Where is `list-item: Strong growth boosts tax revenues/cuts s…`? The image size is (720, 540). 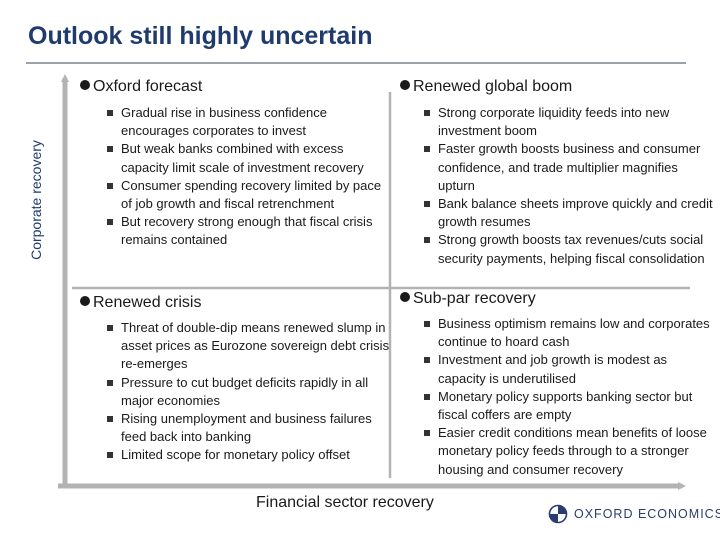
list-item: Strong growth boosts tax revenues/cuts s… is located at coordinates (571, 249).